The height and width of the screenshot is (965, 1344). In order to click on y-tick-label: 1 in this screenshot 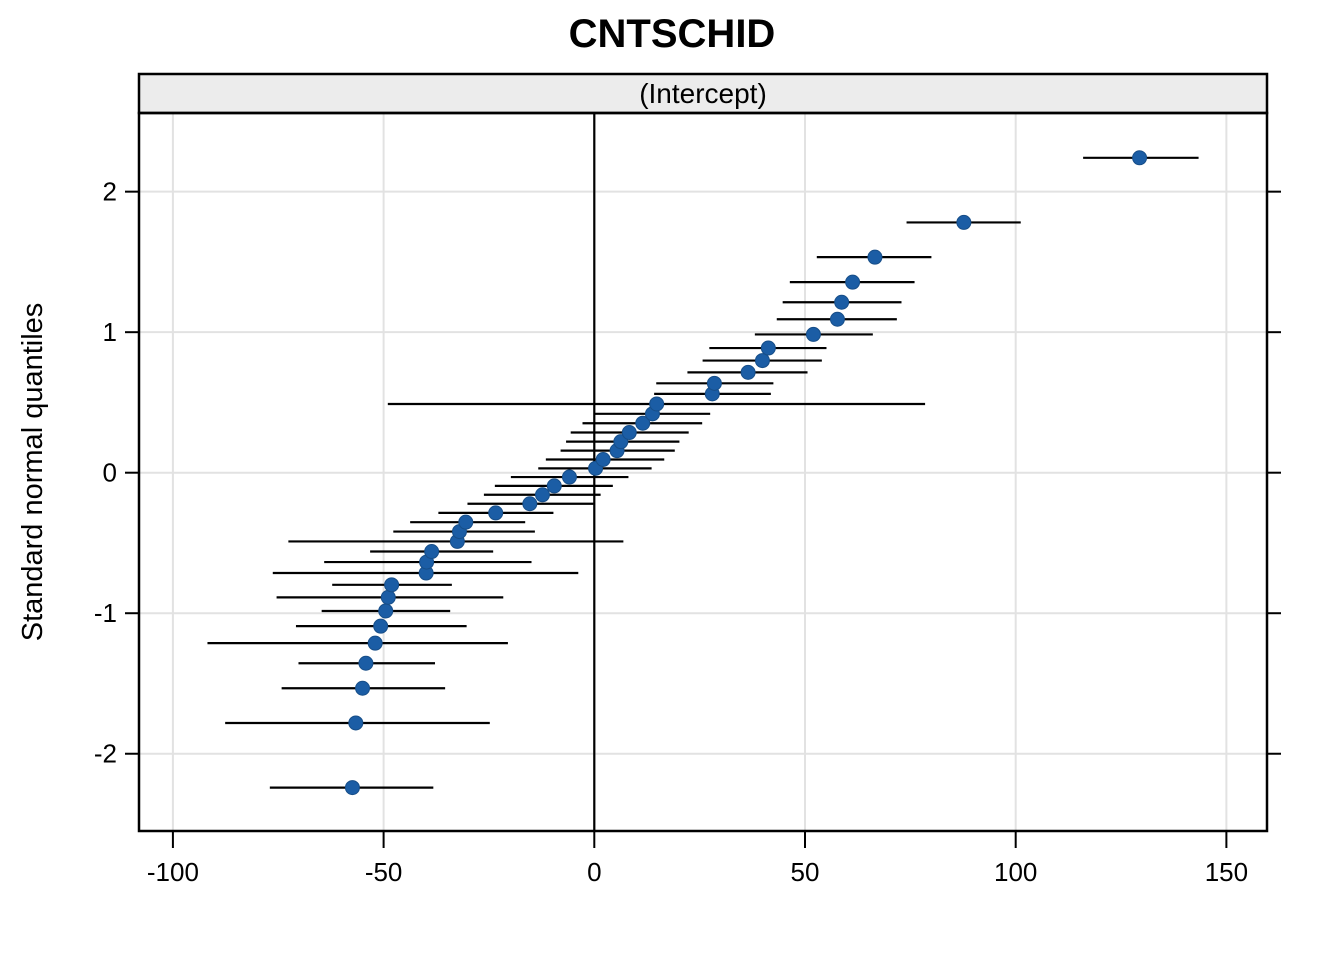, I will do `click(110, 332)`.